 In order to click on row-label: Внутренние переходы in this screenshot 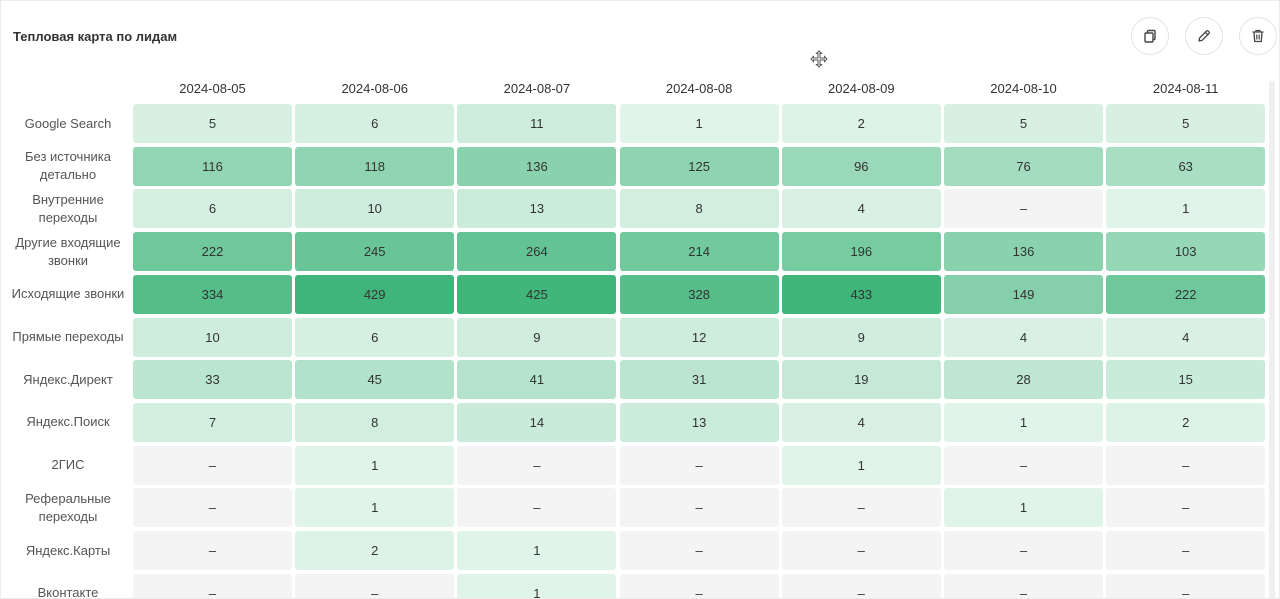, I will do `click(68, 208)`.